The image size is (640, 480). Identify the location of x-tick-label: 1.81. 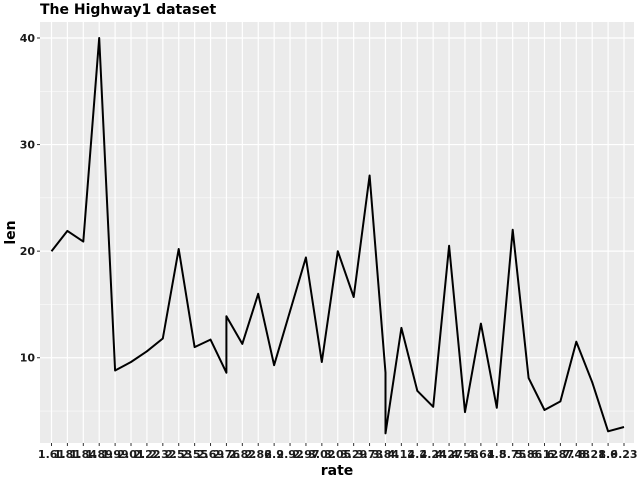
(67, 454).